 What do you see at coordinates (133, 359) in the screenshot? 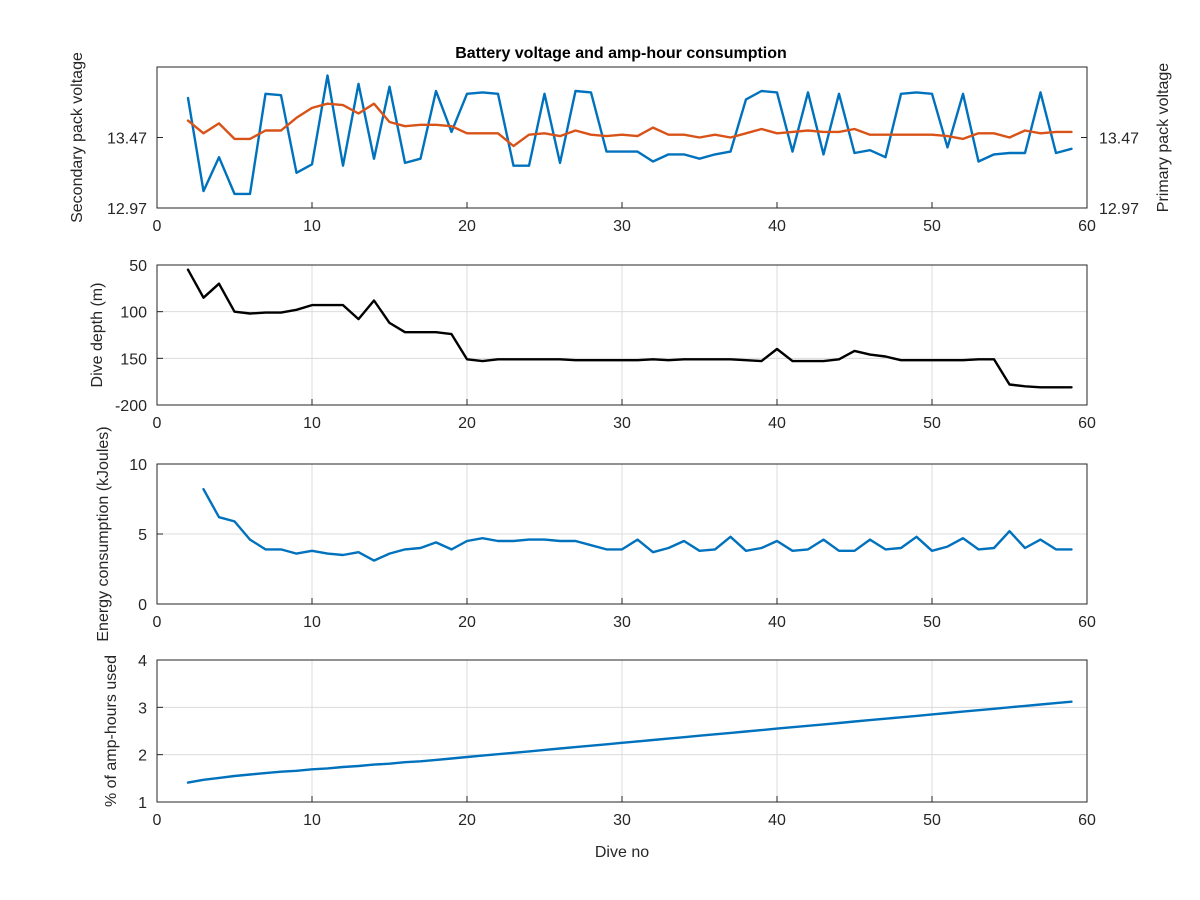
I see `y-tick-label: 150` at bounding box center [133, 359].